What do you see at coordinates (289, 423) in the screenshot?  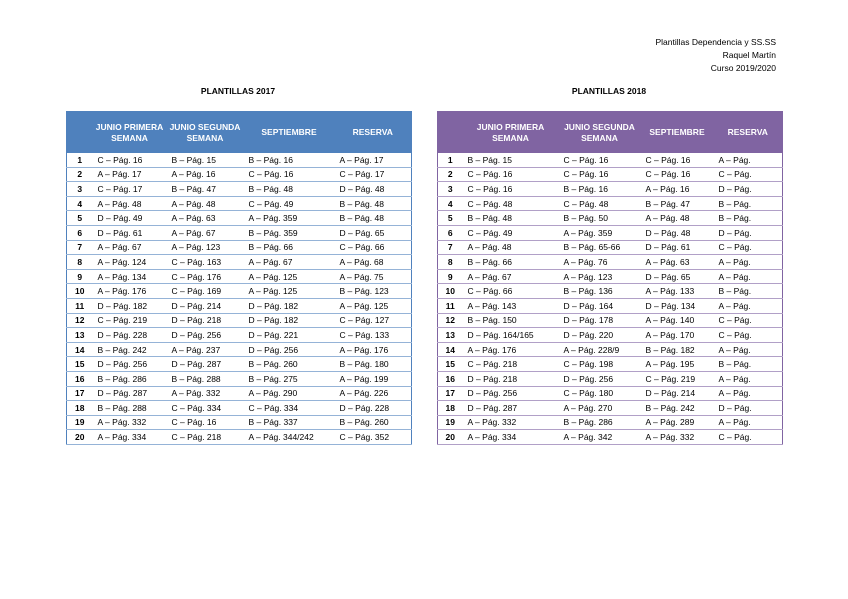 I see `cell: B – Pág. 337` at bounding box center [289, 423].